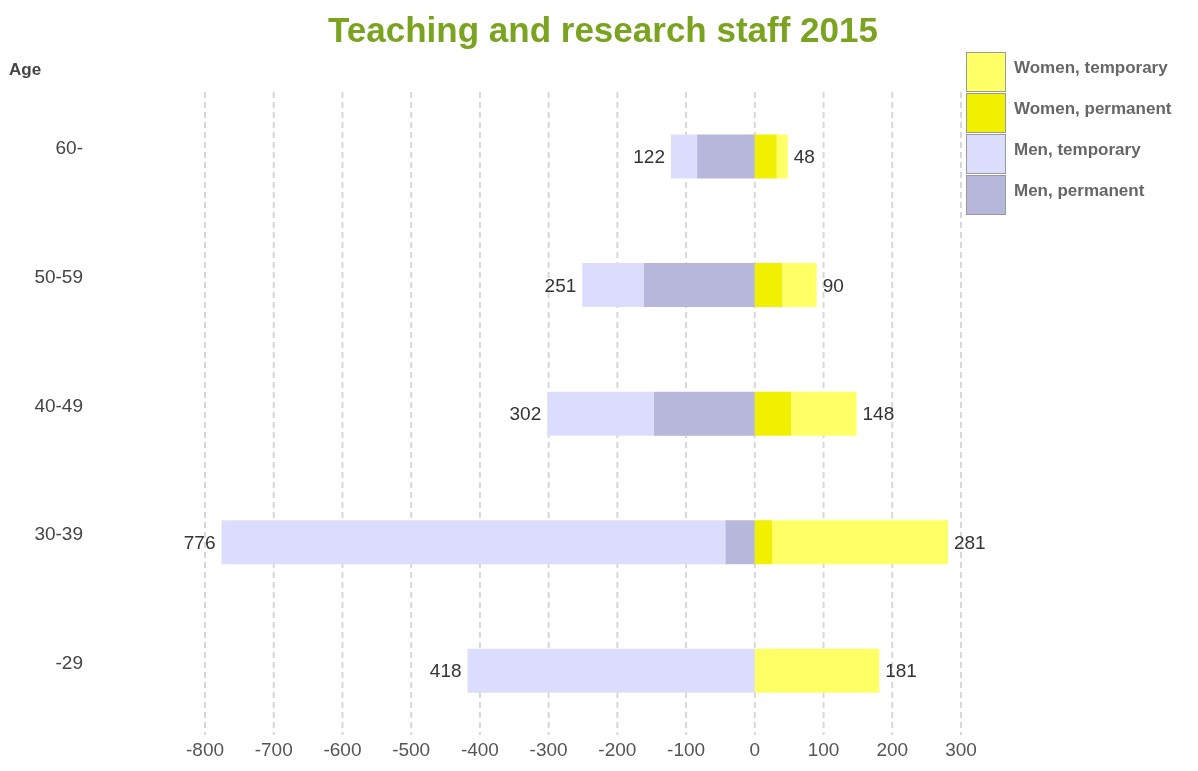  Describe the element at coordinates (823, 750) in the screenshot. I see `x-tick-label: 100` at that location.